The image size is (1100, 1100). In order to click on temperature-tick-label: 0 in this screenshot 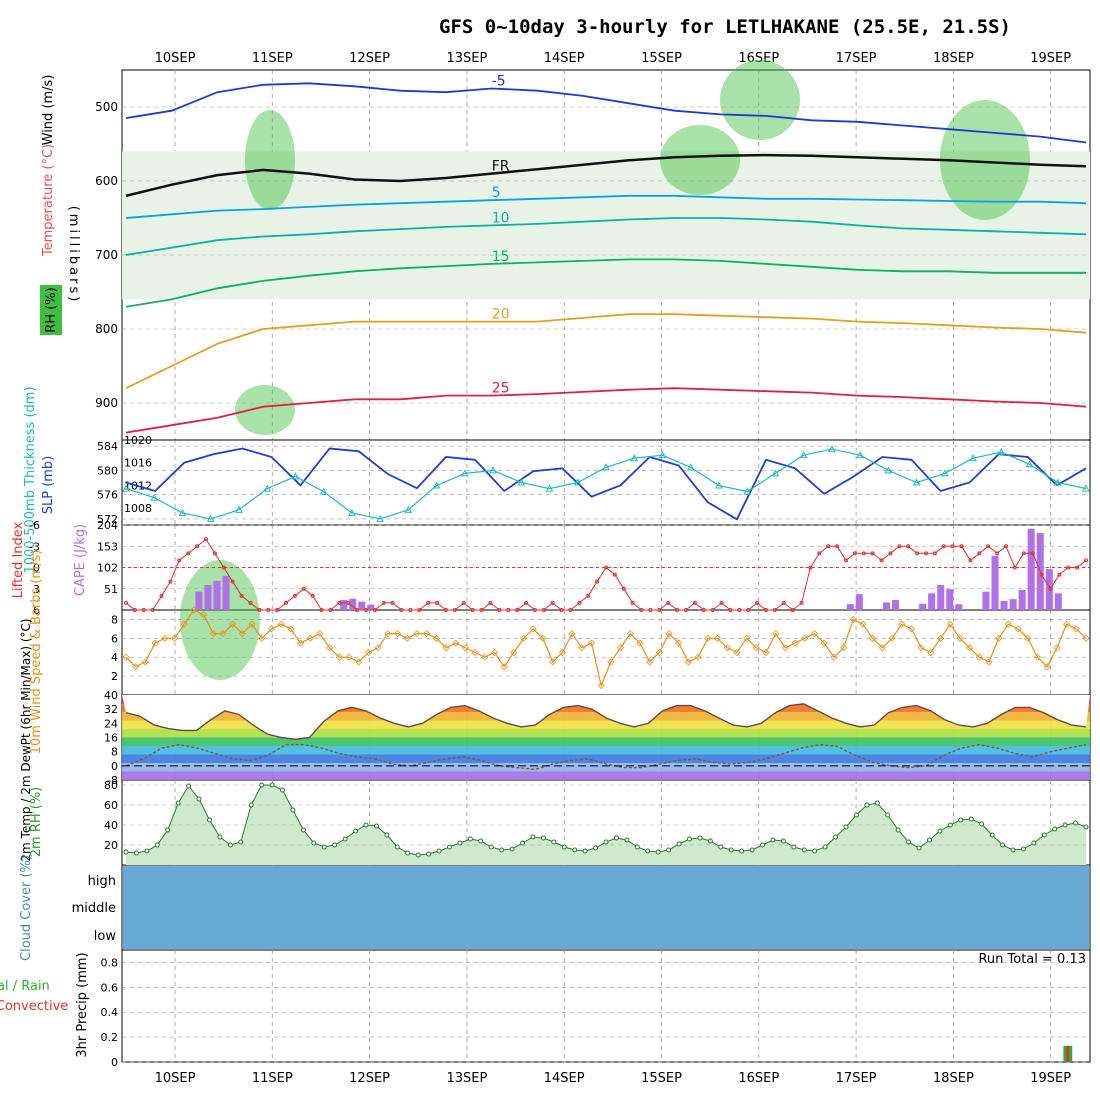, I will do `click(114, 766)`.